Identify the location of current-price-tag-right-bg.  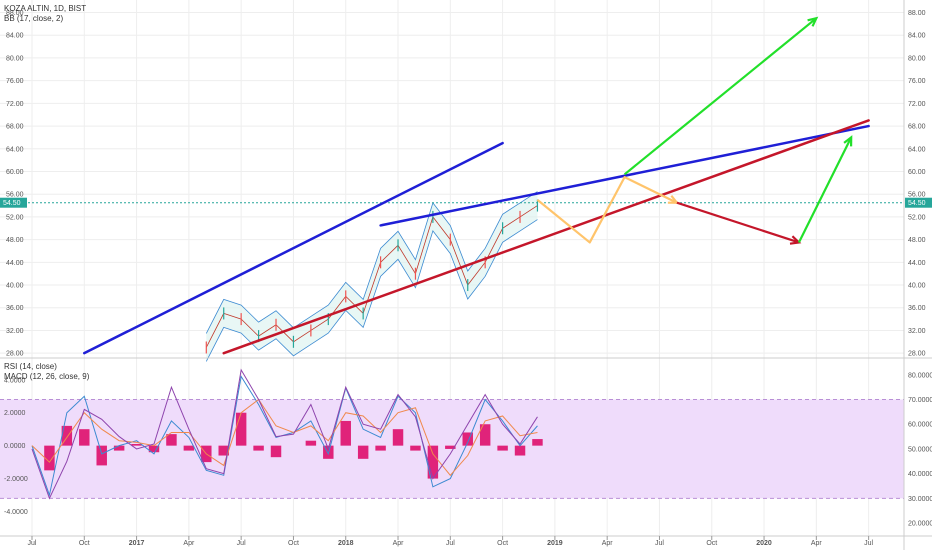
(918, 202).